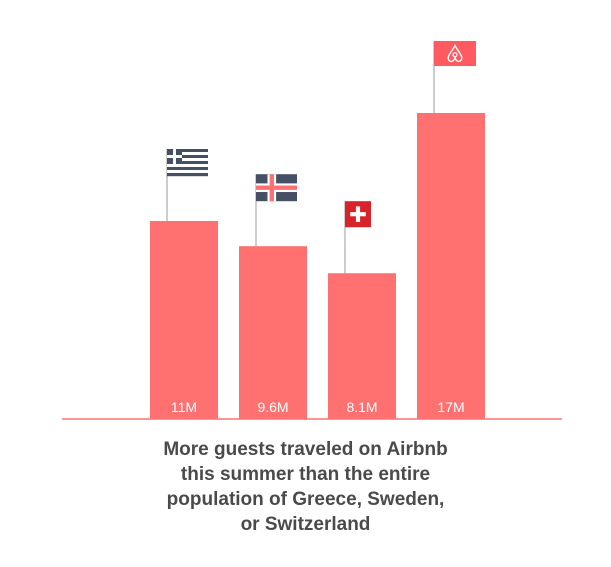 The image size is (611, 567). I want to click on caption-line-2: this summer than the entire, so click(305, 474).